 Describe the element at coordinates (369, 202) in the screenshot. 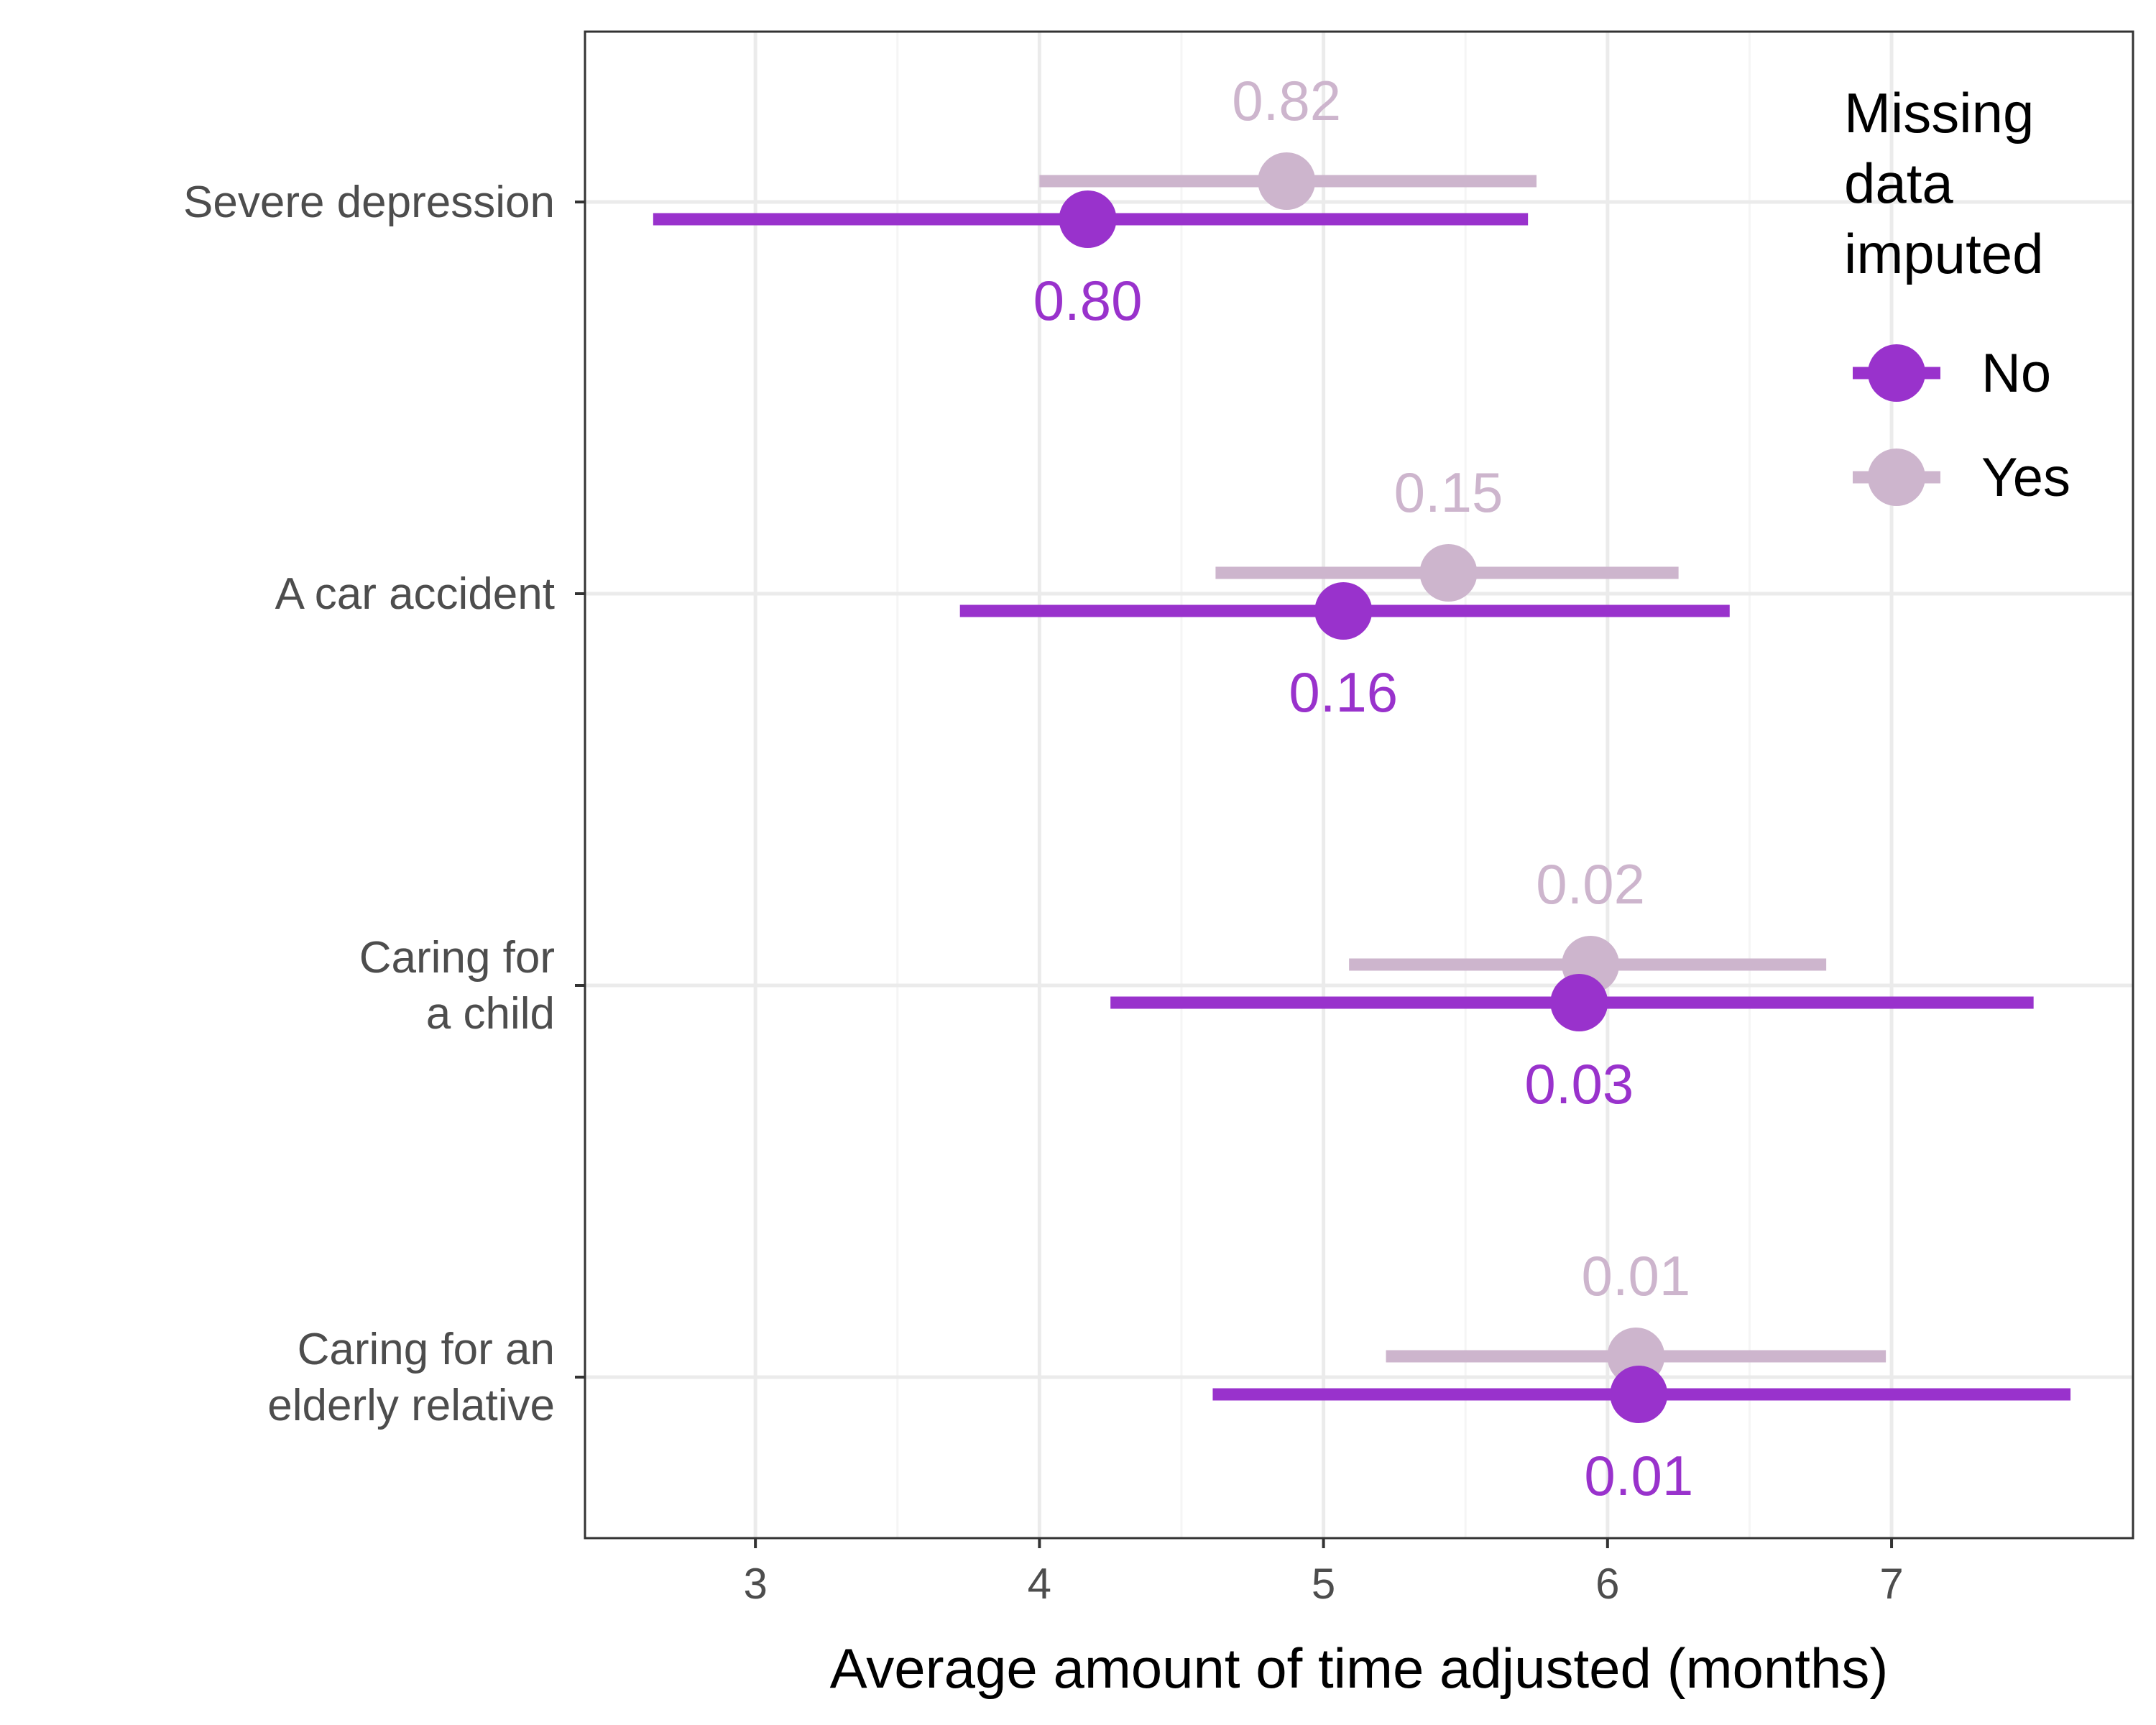

I see `y-category-label: Severe depression` at that location.